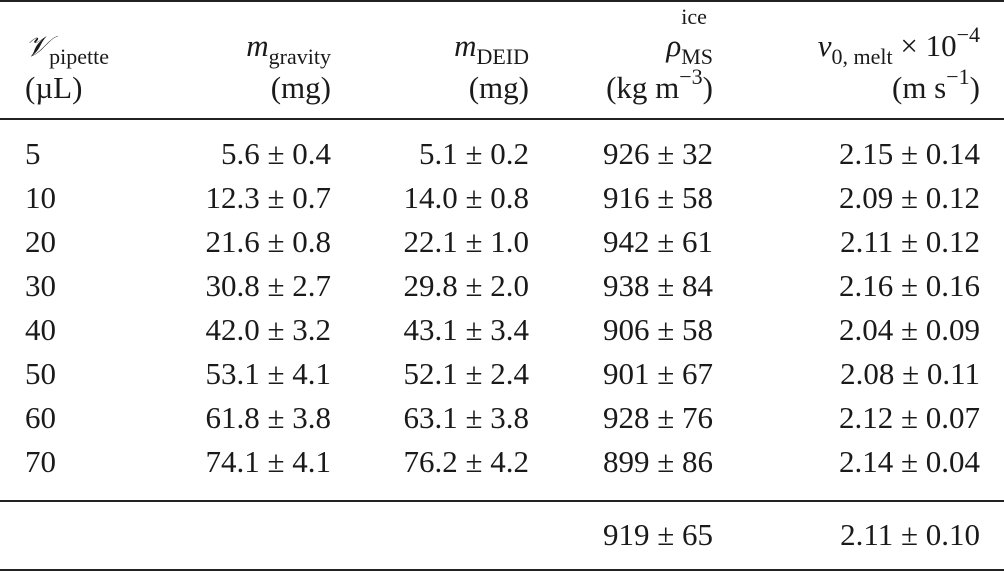 The width and height of the screenshot is (1004, 572). Describe the element at coordinates (268, 285) in the screenshot. I see `cell-m-gravity: 30.8 ± 2.7` at that location.